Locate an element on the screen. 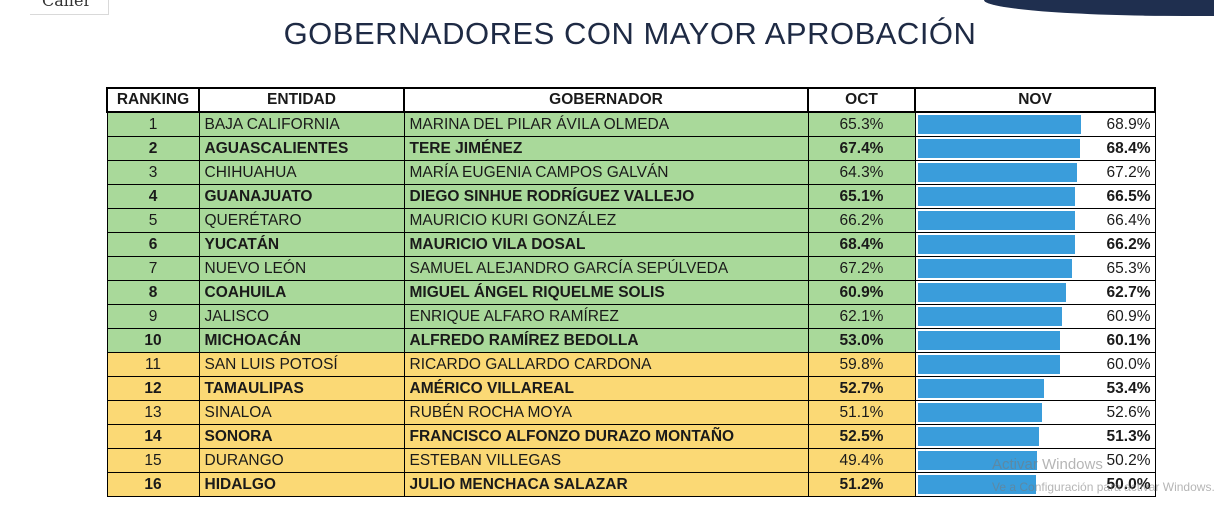 This screenshot has height=525, width=1214. cell-oct: 49.4% is located at coordinates (861, 460).